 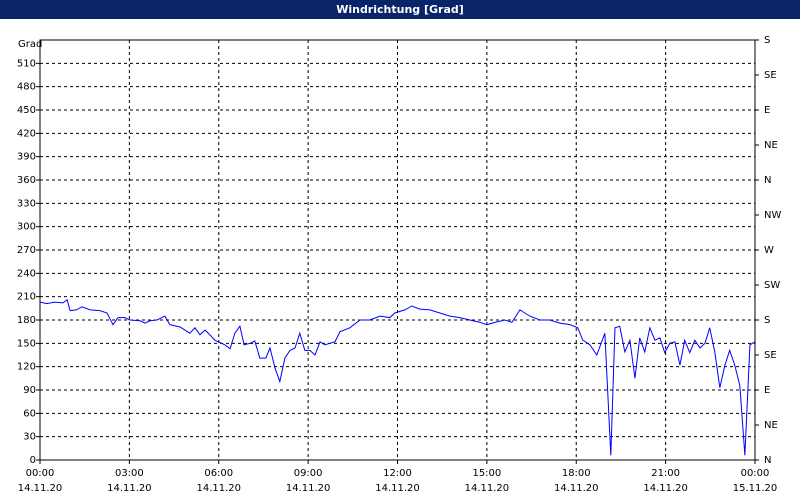 What do you see at coordinates (129, 473) in the screenshot?
I see `x-tick-label: 03:00` at bounding box center [129, 473].